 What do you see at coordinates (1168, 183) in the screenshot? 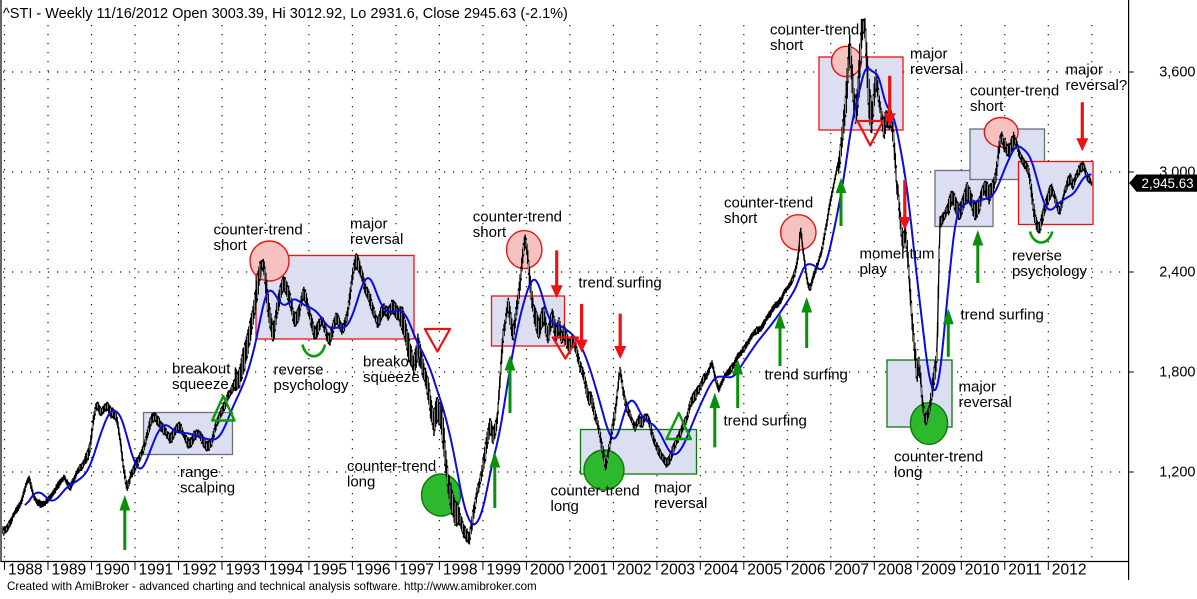
I see `svg-text: 2,945.63` at bounding box center [1168, 183].